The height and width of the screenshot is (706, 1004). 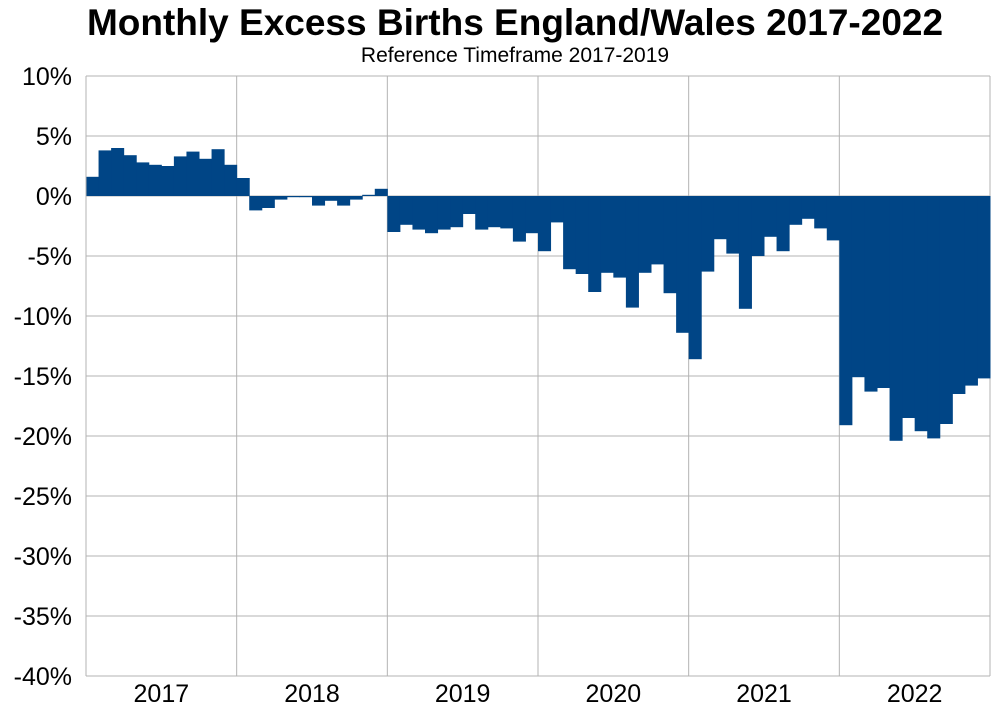 I want to click on x-tick-label: 2019, so click(x=463, y=693).